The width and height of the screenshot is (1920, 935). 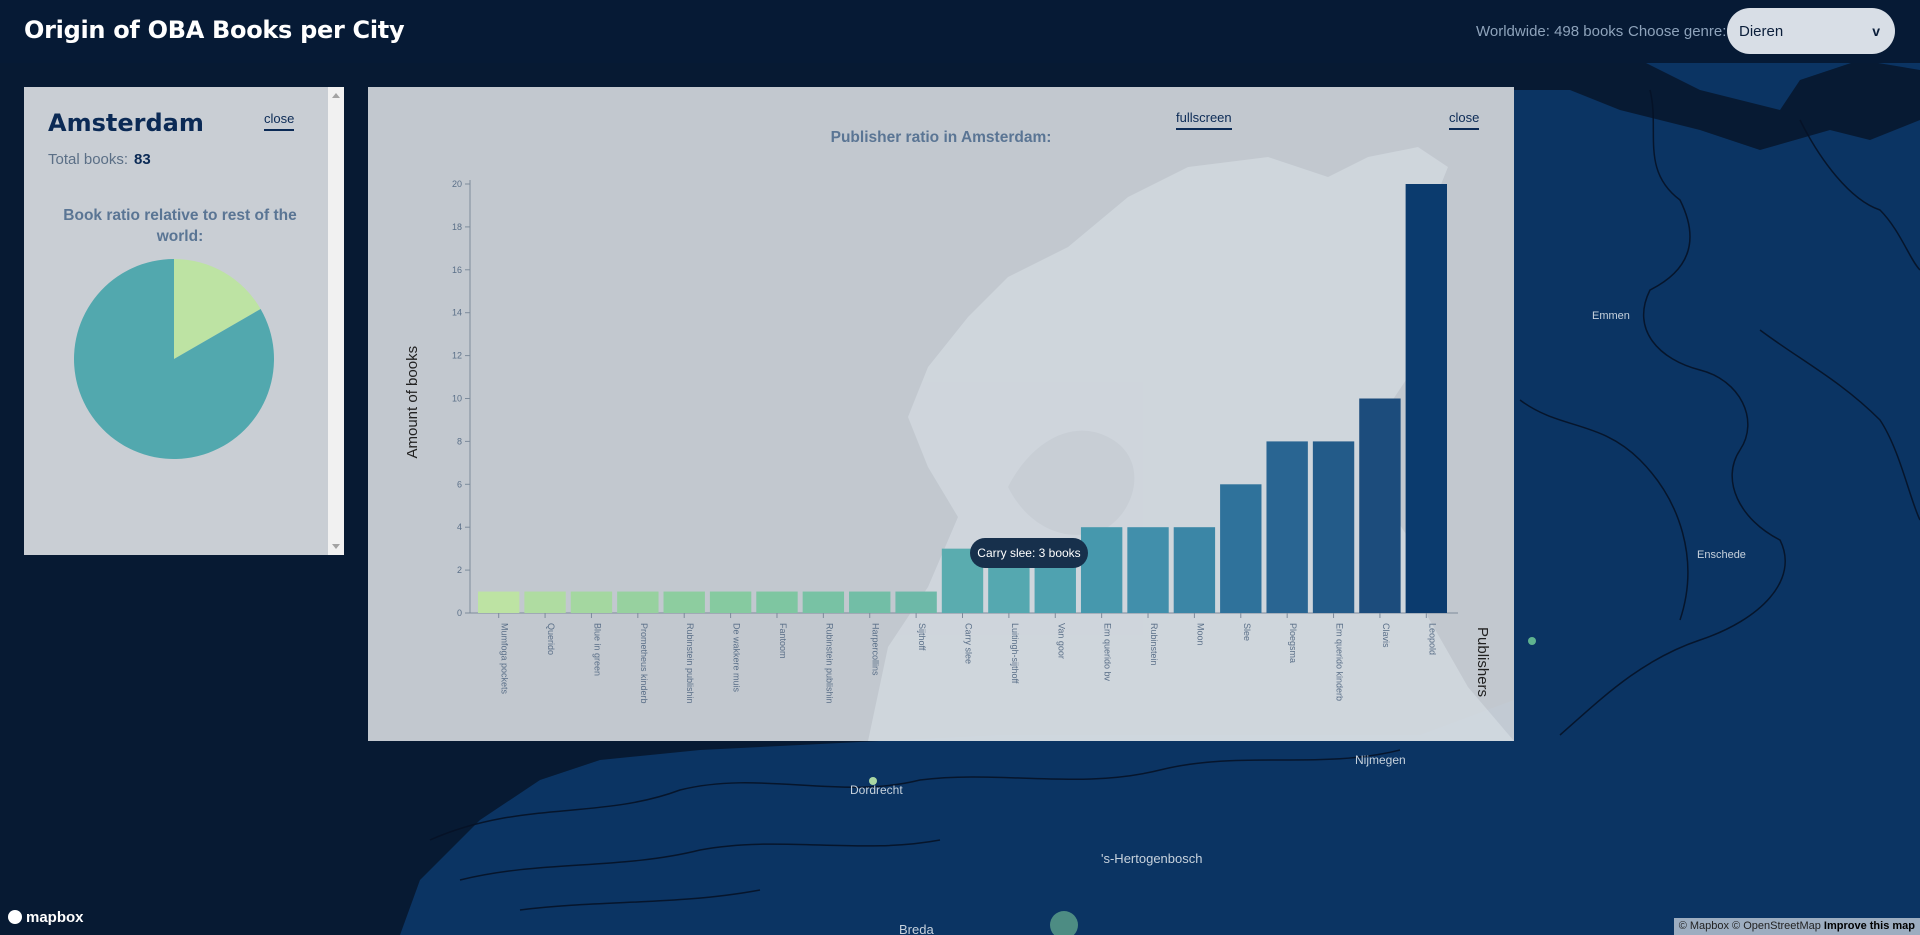 I want to click on scrollbar, so click(x=336, y=321).